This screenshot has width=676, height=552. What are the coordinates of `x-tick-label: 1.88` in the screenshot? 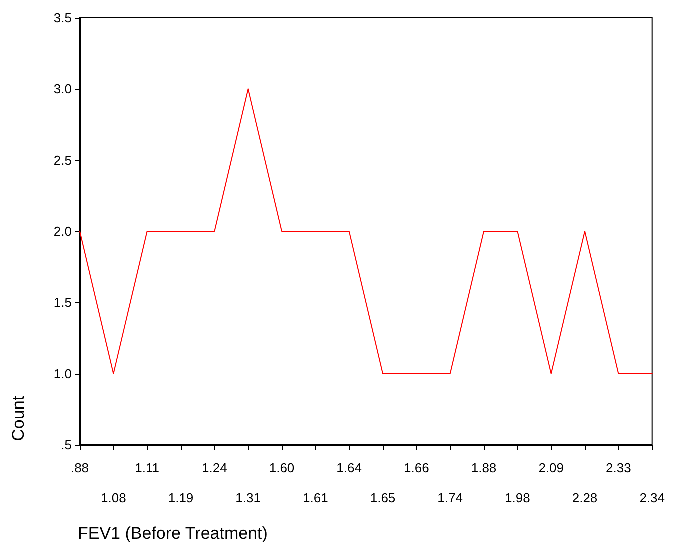 It's located at (484, 468).